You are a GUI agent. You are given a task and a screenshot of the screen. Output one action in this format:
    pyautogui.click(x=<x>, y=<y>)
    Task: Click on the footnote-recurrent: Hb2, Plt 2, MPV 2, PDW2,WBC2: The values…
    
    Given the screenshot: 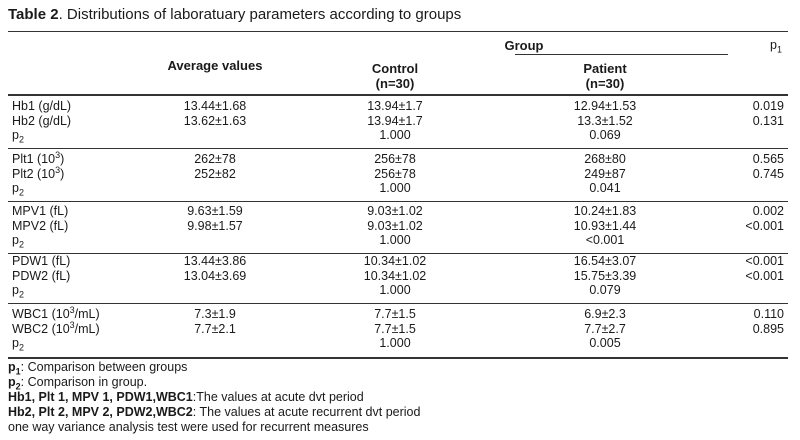 What is the action you would take?
    pyautogui.click(x=214, y=412)
    